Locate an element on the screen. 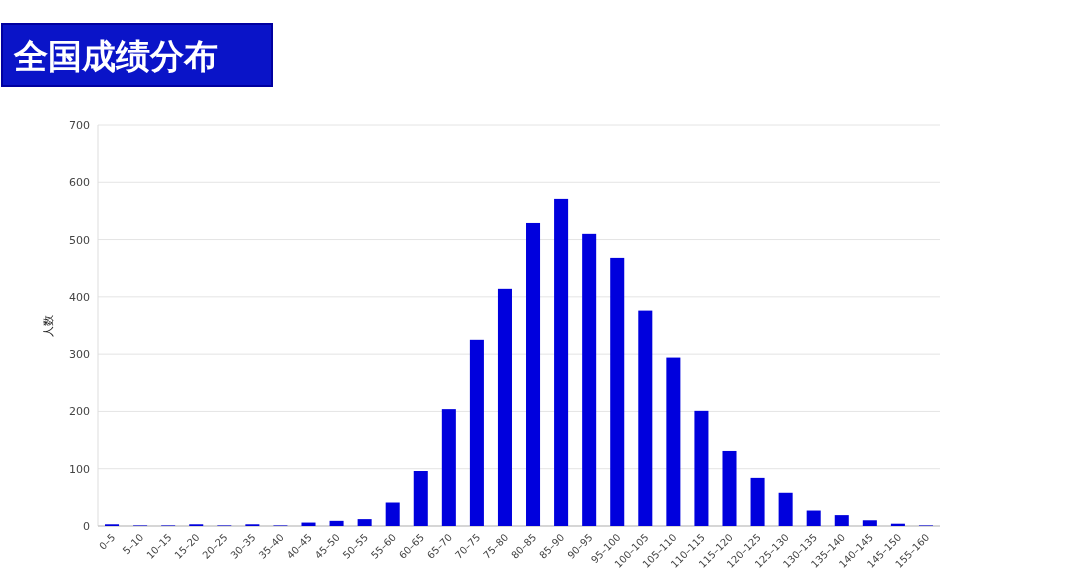 The image size is (1080, 570). y-tick-label: 500 is located at coordinates (79, 240).